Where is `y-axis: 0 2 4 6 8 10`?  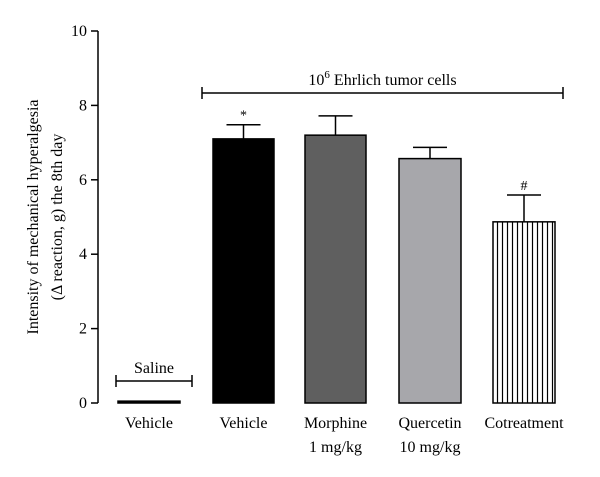
y-axis: 0 2 4 6 8 10 is located at coordinates (85, 217).